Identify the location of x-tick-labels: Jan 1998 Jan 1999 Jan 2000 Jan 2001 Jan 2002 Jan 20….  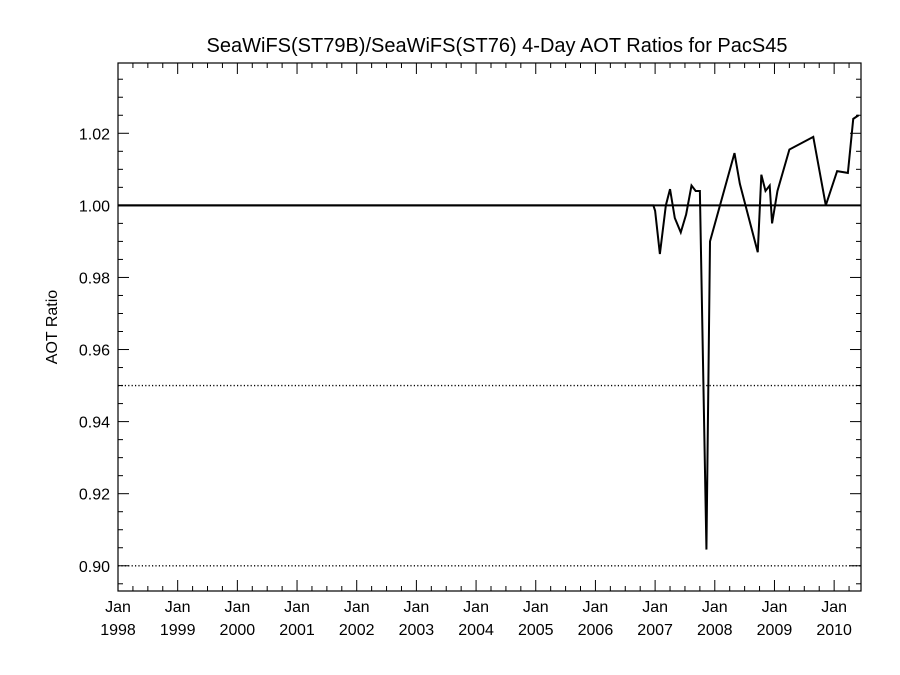
(476, 619).